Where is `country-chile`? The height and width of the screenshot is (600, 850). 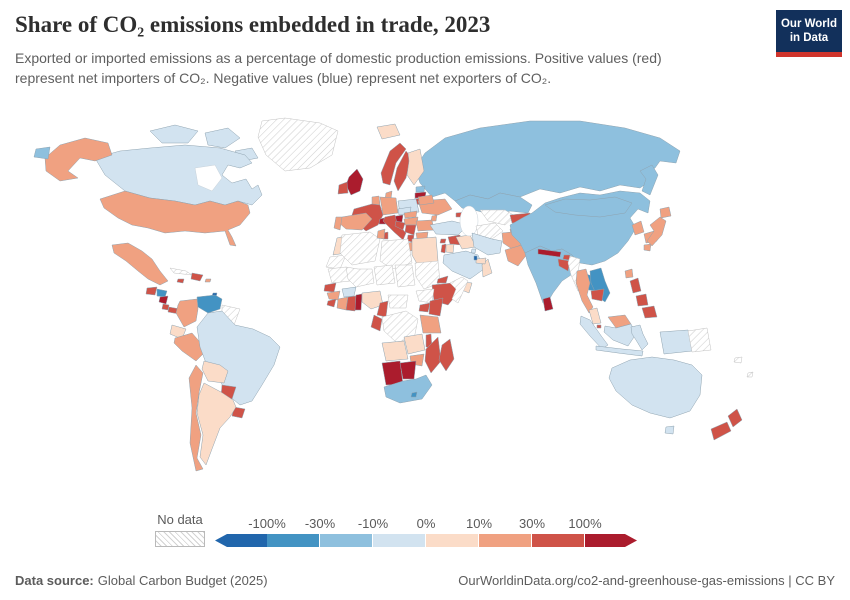 country-chile is located at coordinates (196, 418).